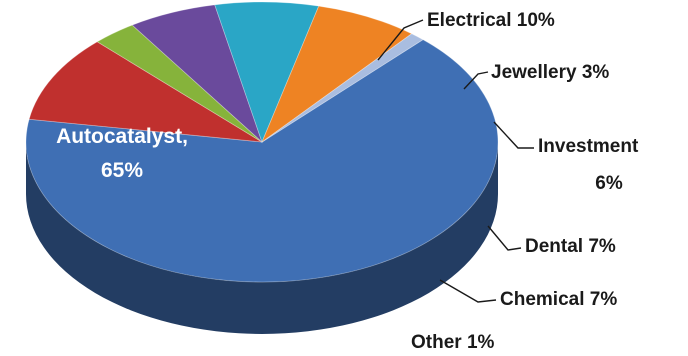  Describe the element at coordinates (476, 80) in the screenshot. I see `leader-jewellery` at that location.